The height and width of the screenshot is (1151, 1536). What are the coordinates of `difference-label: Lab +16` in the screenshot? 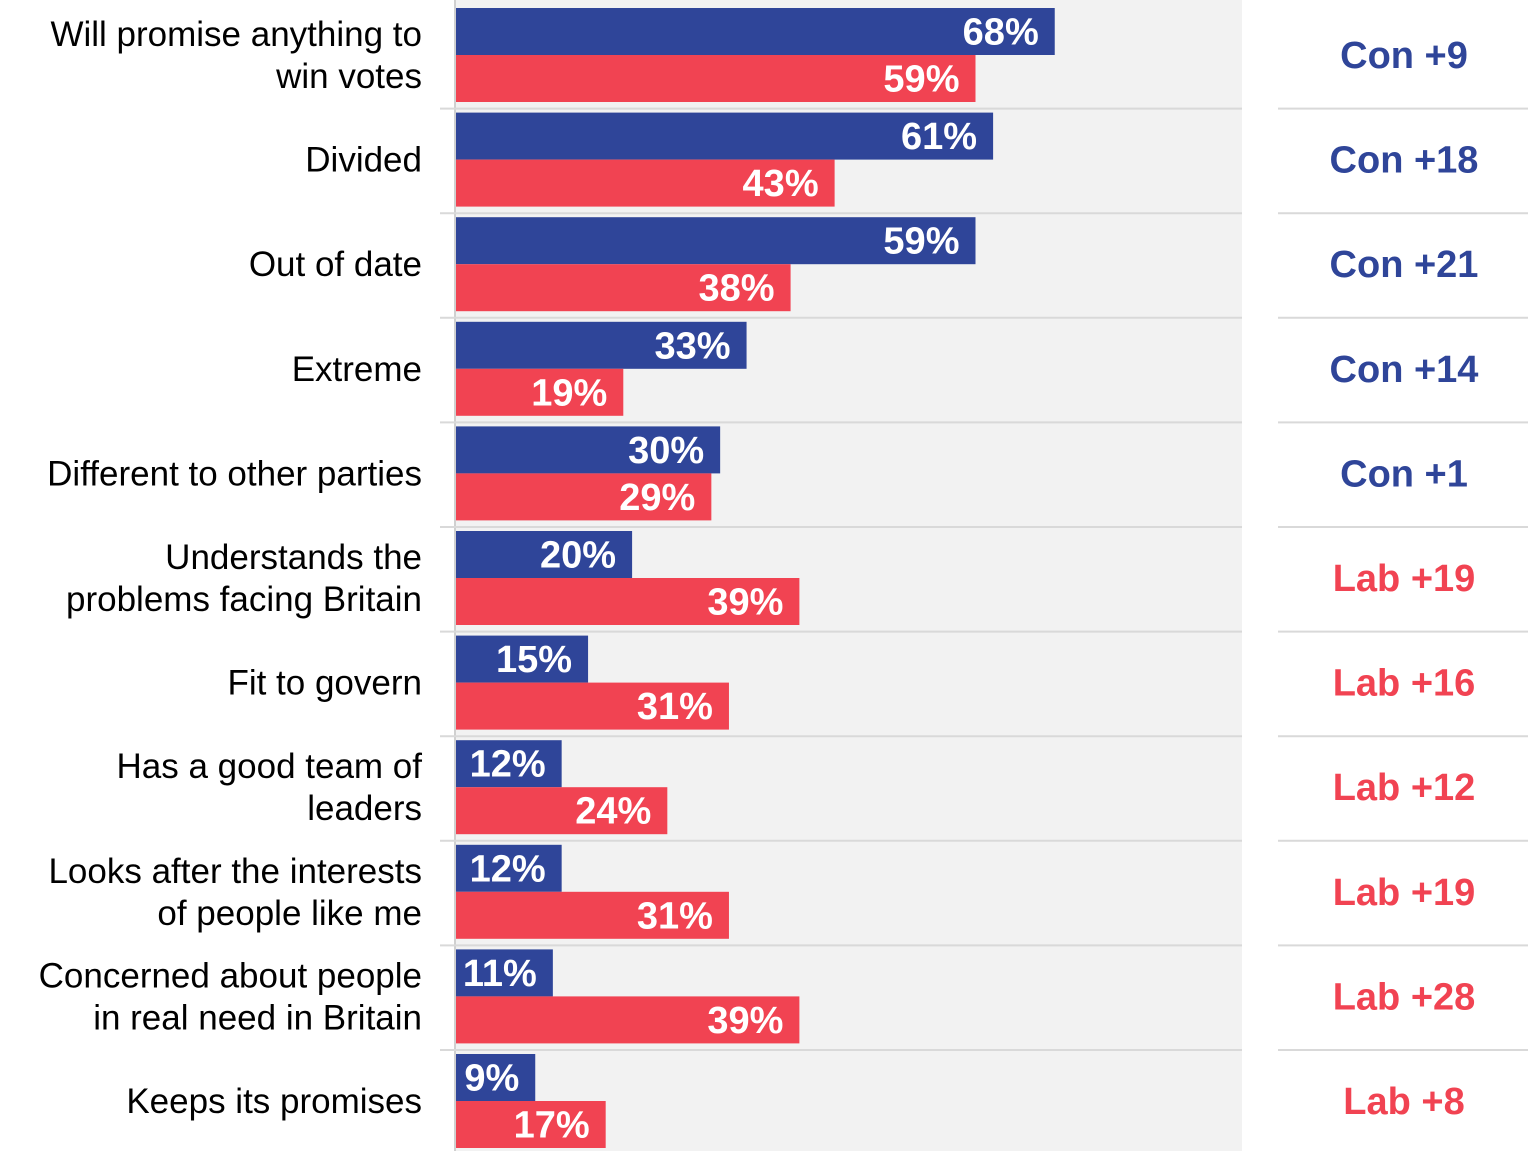 It's located at (1404, 684).